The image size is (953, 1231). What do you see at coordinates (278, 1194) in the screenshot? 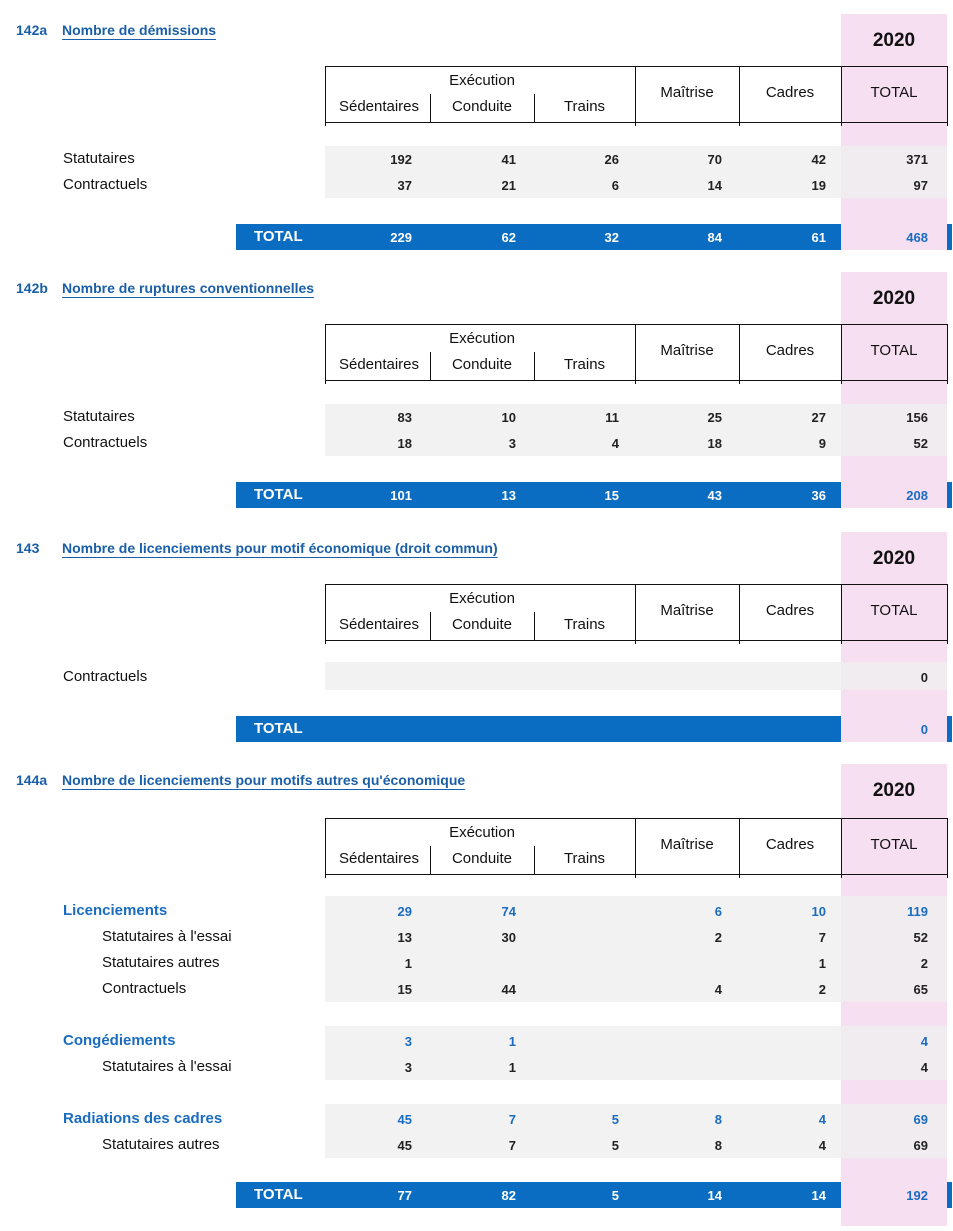
I see `total-label: TOTAL` at bounding box center [278, 1194].